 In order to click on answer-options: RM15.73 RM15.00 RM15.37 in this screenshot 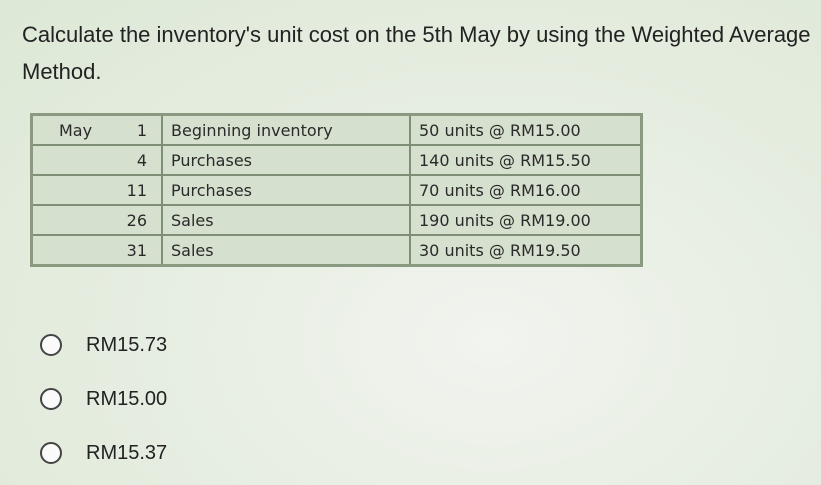, I will do `click(102, 399)`.